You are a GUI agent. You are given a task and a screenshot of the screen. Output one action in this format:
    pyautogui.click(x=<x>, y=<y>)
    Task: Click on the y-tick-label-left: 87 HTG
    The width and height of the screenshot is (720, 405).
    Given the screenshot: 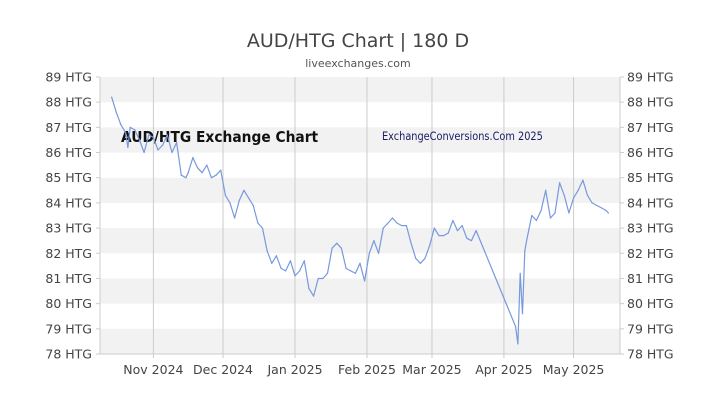 What is the action you would take?
    pyautogui.click(x=68, y=127)
    